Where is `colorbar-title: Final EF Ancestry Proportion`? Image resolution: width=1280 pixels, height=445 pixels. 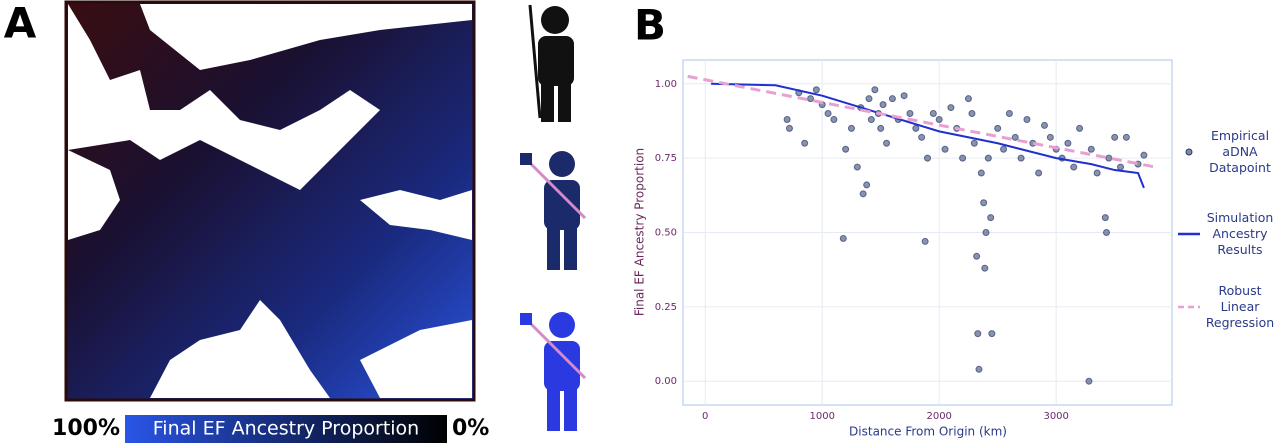
colorbar-title: Final EF Ancestry Proportion is located at coordinates (286, 429).